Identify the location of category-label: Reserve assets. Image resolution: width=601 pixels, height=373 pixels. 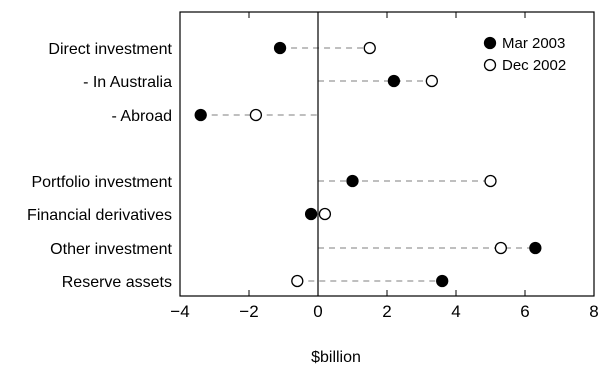
(117, 282).